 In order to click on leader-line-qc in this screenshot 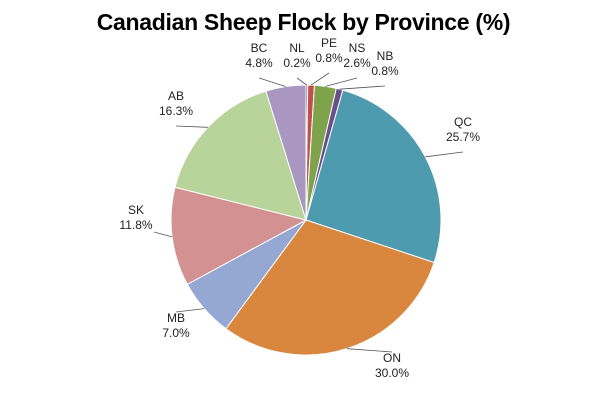, I will do `click(444, 154)`.